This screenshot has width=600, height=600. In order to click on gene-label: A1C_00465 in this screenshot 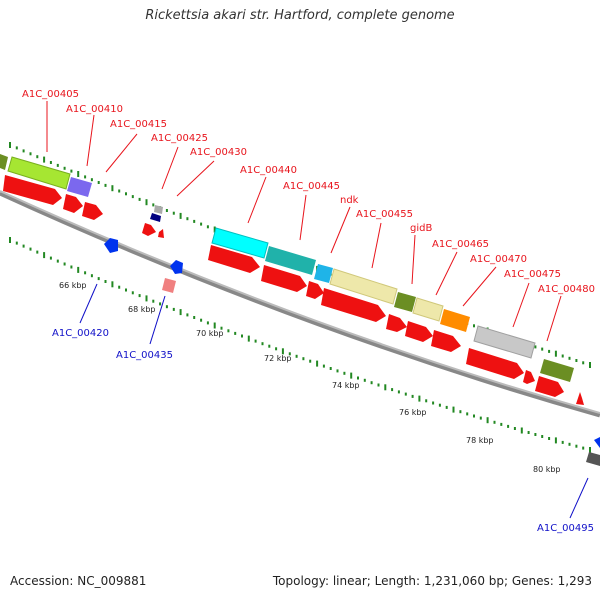, I will do `click(460, 244)`.